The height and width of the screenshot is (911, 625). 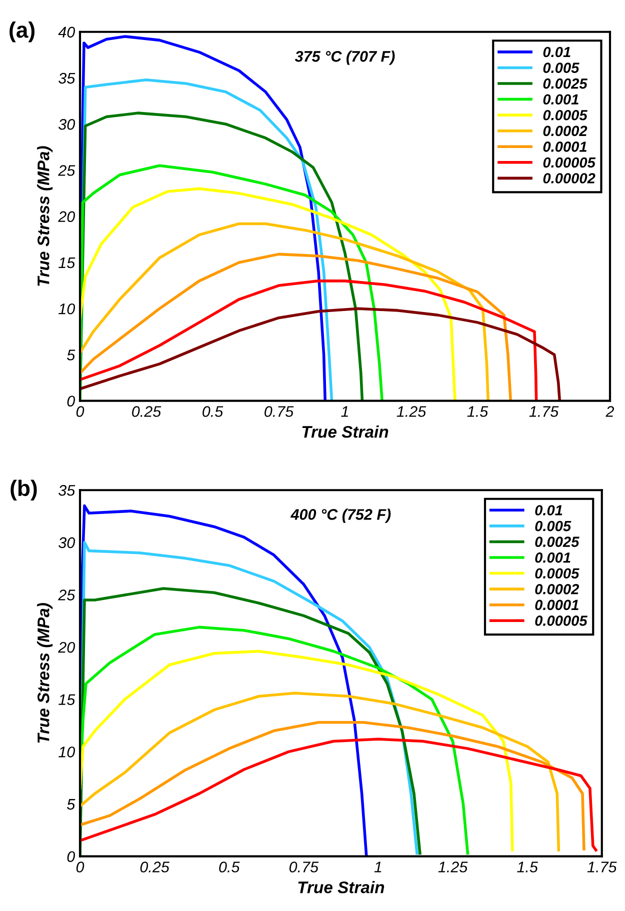 What do you see at coordinates (340, 515) in the screenshot?
I see `annotation: 400 °C (752 F)` at bounding box center [340, 515].